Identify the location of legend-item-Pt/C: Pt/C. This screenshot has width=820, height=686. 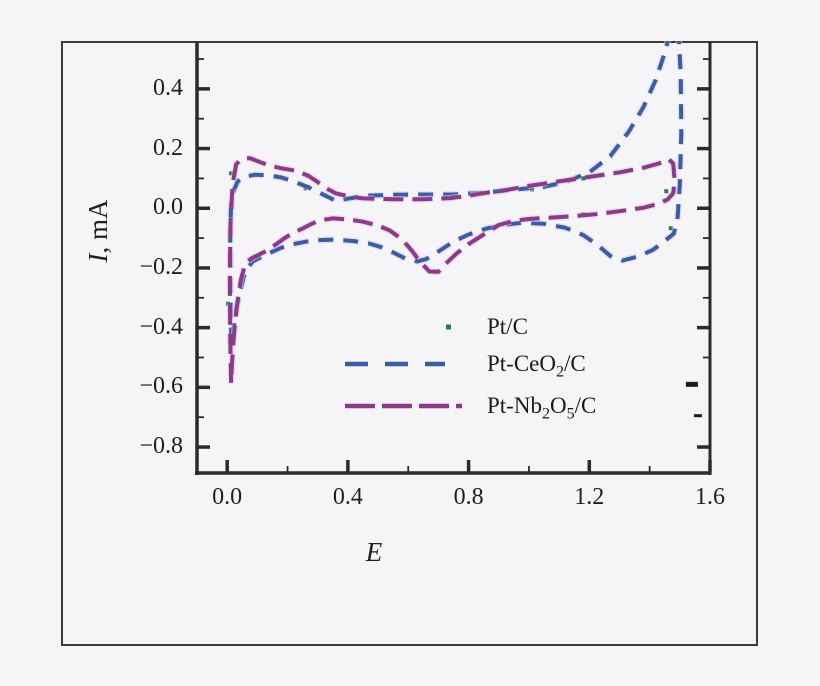
(436, 327).